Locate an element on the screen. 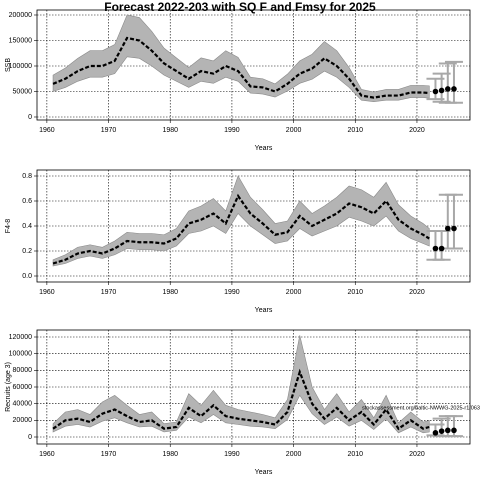 The height and width of the screenshot is (480, 480). y-tick-label: 80000 is located at coordinates (23, 370).